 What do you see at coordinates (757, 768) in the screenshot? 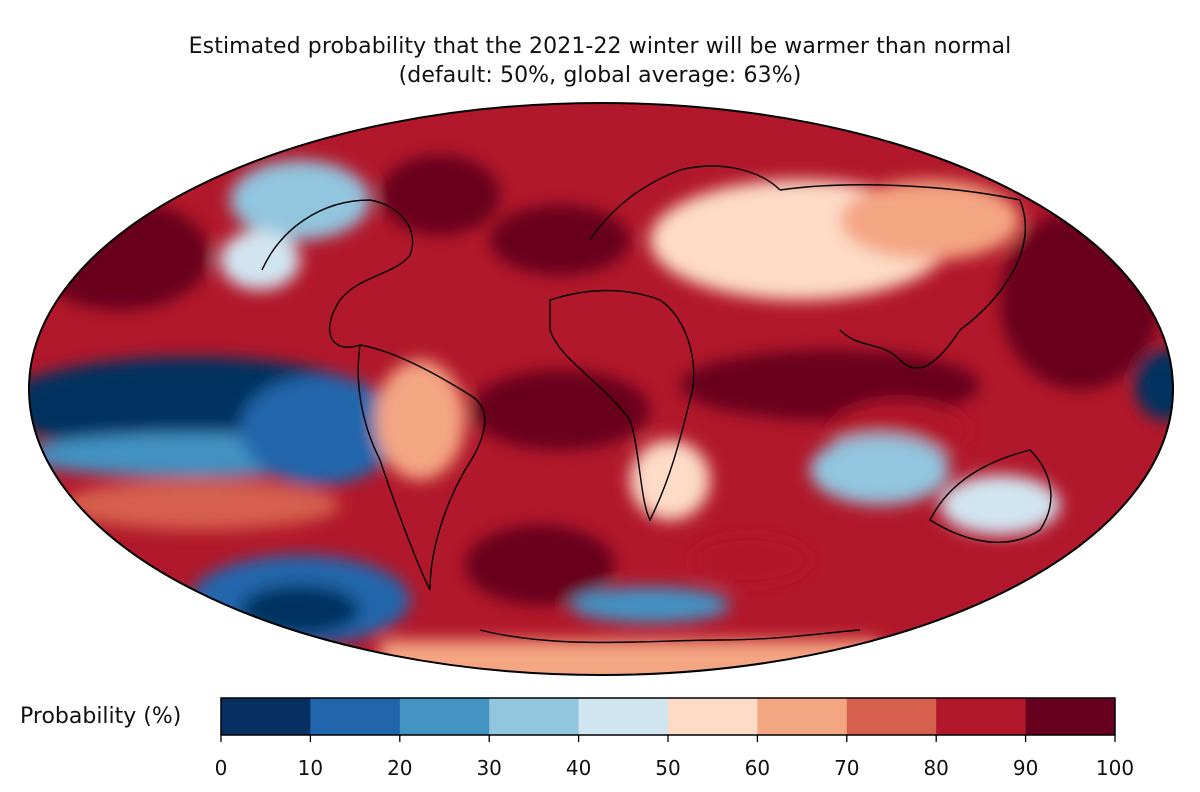
I see `colorbar-tick-label: 60` at bounding box center [757, 768].